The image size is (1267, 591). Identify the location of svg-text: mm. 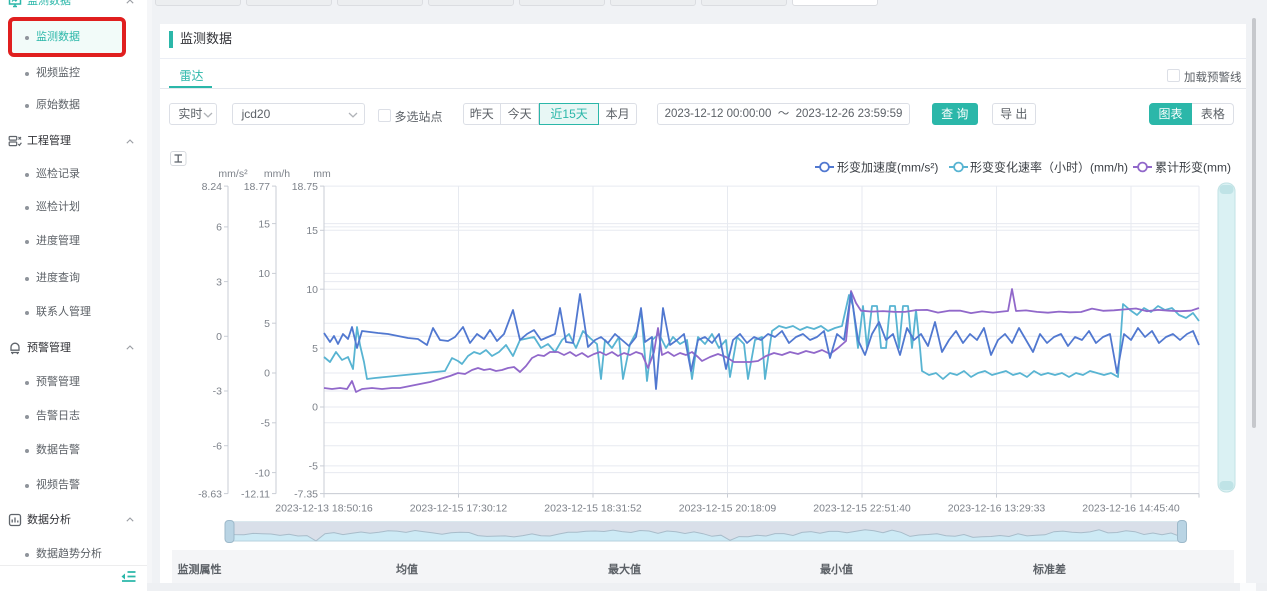
(322, 174).